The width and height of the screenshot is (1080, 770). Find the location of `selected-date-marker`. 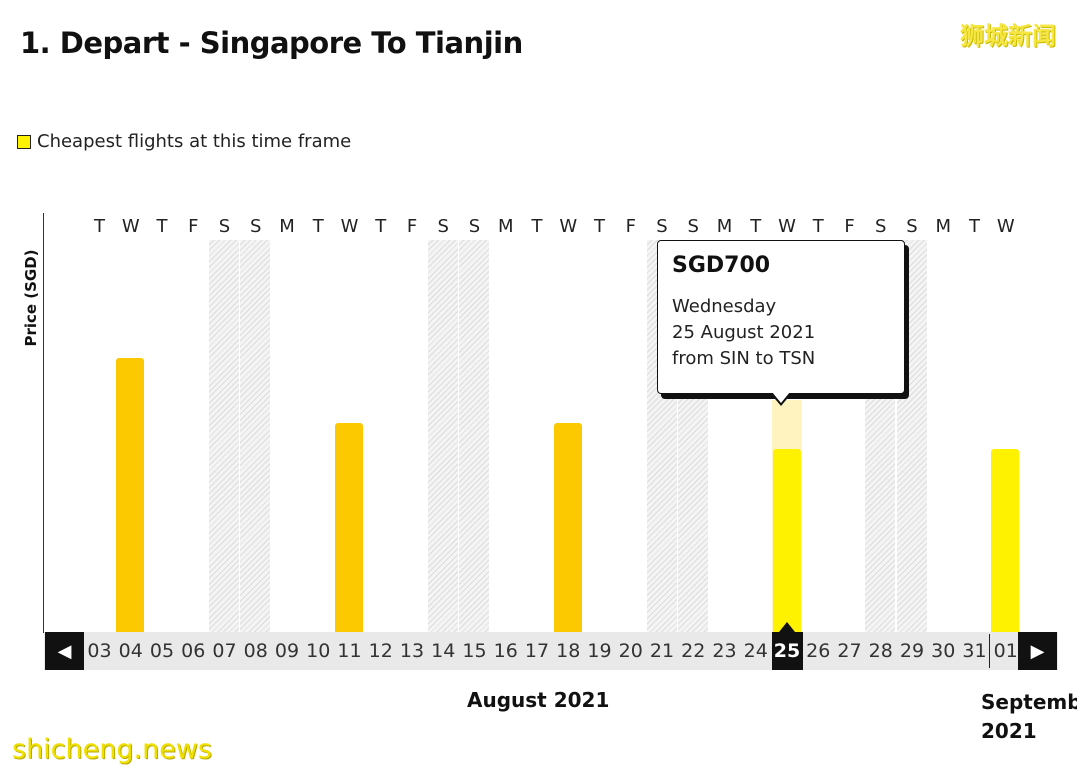

selected-date-marker is located at coordinates (786, 627).